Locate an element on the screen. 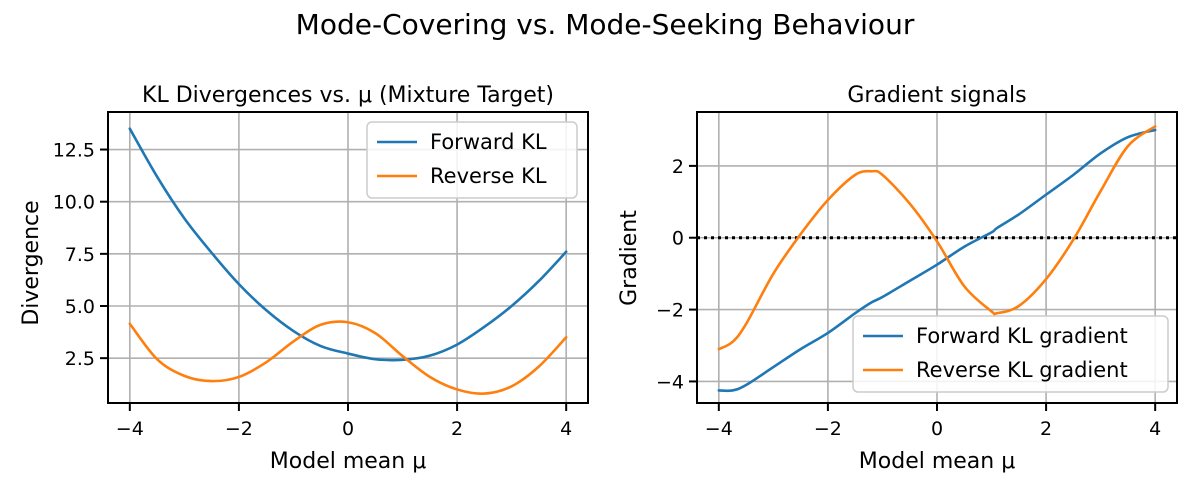  gradient-xtick-label: −4 is located at coordinates (719, 429).